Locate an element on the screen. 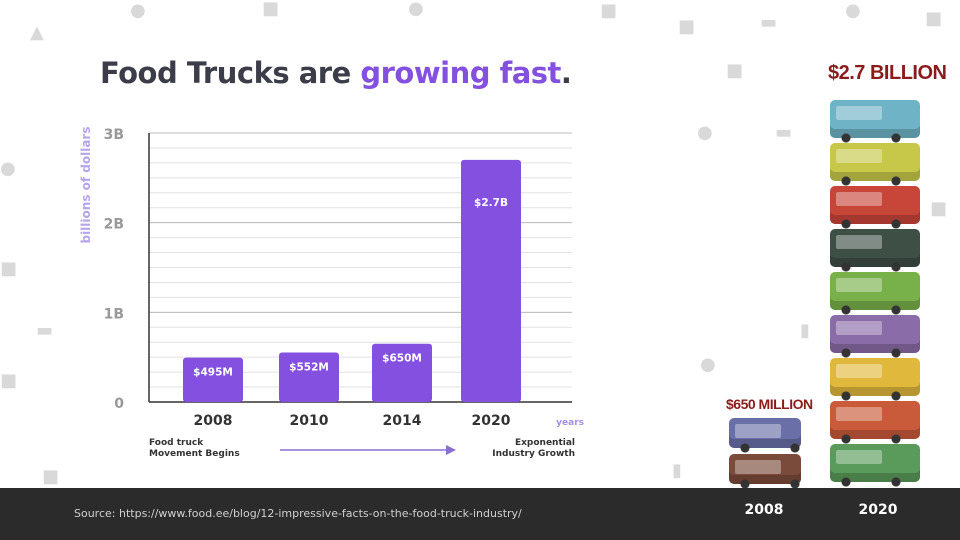 This screenshot has height=540, width=960. page-title: Food Trucks are growing fast. is located at coordinates (336, 73).